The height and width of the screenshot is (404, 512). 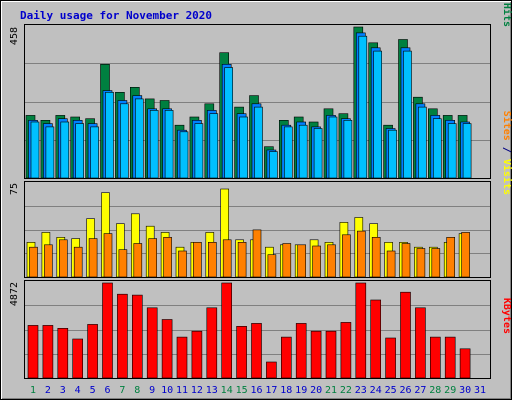 I want to click on x-tick-label-day-5: 5, so click(x=93, y=390).